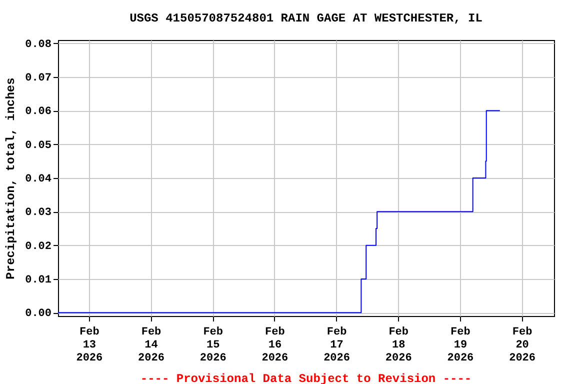  I want to click on y-tick-label: 0.08, so click(38, 44).